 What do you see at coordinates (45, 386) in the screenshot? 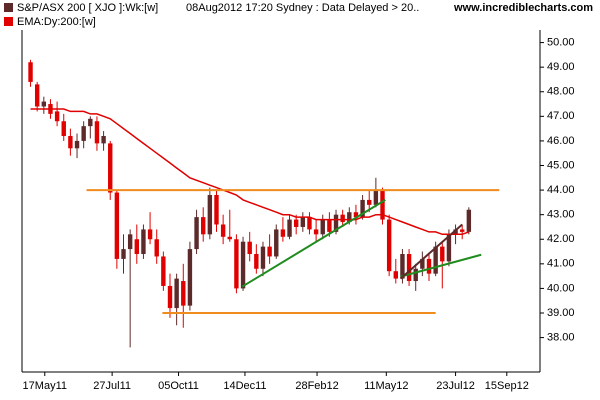
I see `x-tick-label: 17May11` at bounding box center [45, 386].